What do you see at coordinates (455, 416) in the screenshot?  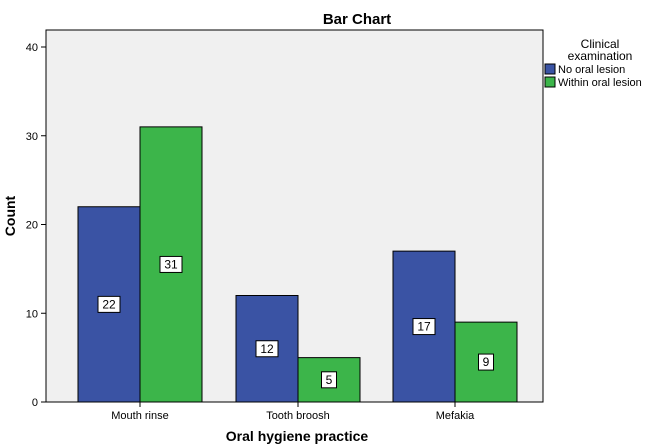 I see `x-tick-label: Mefakia` at bounding box center [455, 416].